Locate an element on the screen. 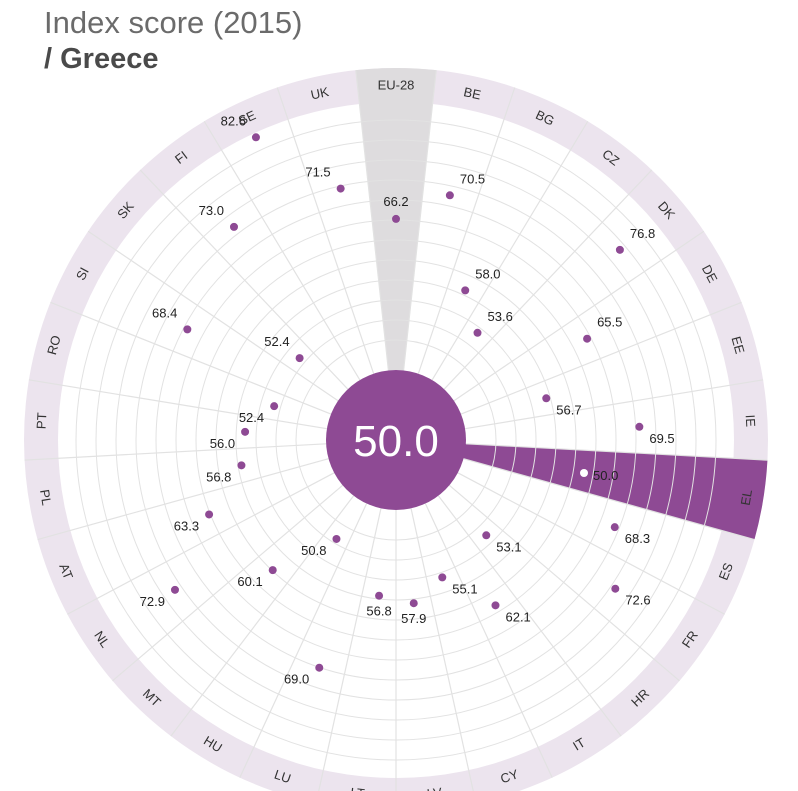  value-label-ro: 52.4 is located at coordinates (251, 417).